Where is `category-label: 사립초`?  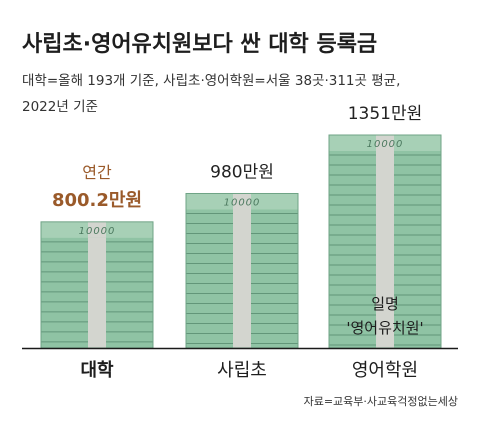 category-label: 사립초 is located at coordinates (242, 370).